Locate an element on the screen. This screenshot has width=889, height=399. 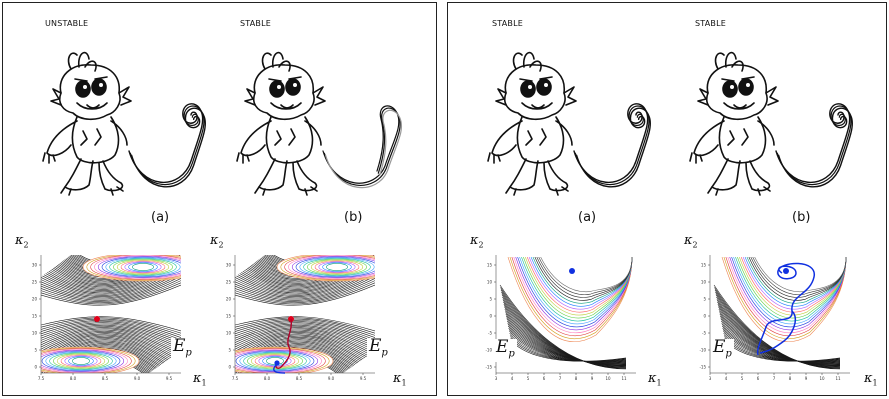
contour-plot-stable: 7.5 8.0 8.5 9.0 9.5 0 5 10 15 20 25 30 is located at coordinates (300, 318).